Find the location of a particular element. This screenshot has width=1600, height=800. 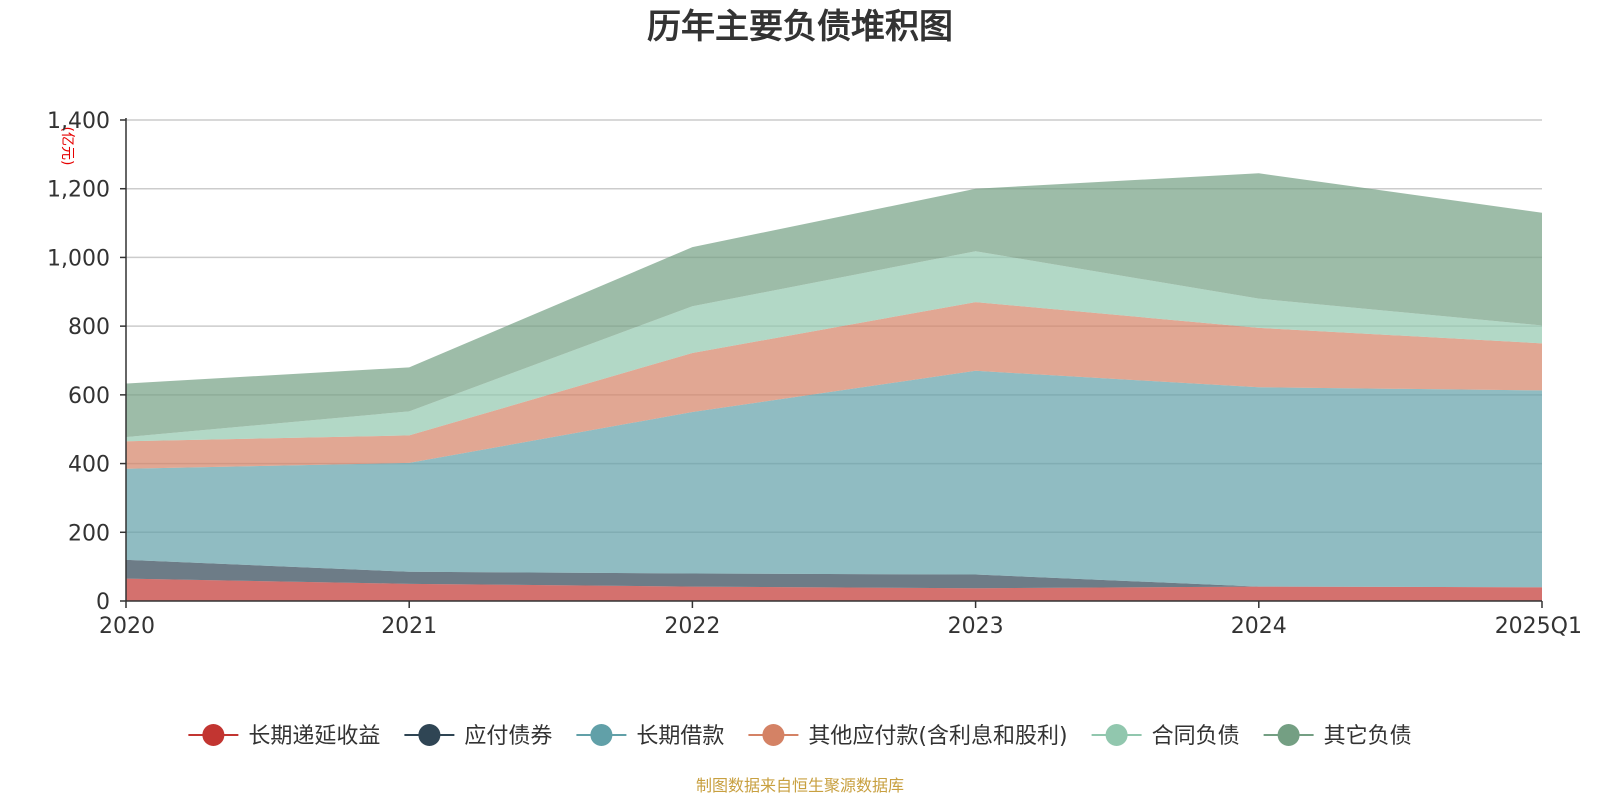

y-tick-label: 0 is located at coordinates (103, 602).